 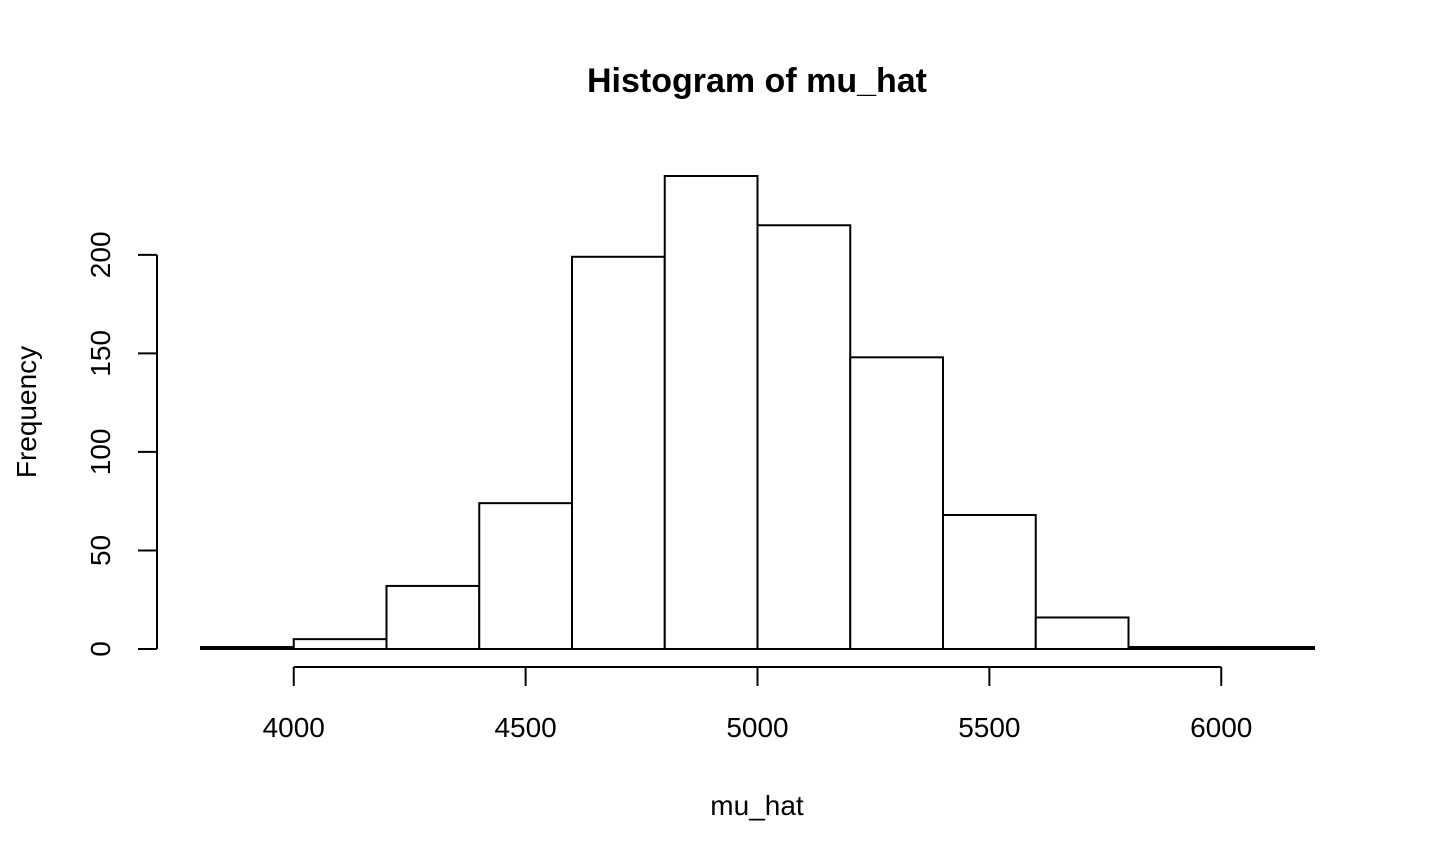 What do you see at coordinates (121, 444) in the screenshot?
I see `y-axis: 0 50 100 150 200` at bounding box center [121, 444].